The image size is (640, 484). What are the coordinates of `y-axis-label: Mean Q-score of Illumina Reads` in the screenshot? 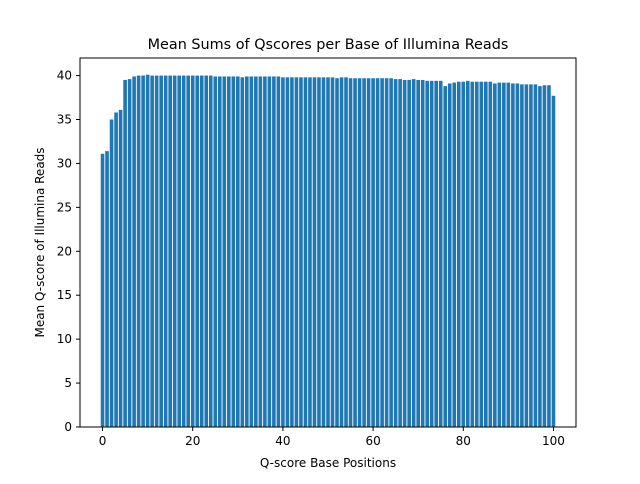 It's located at (40, 242).